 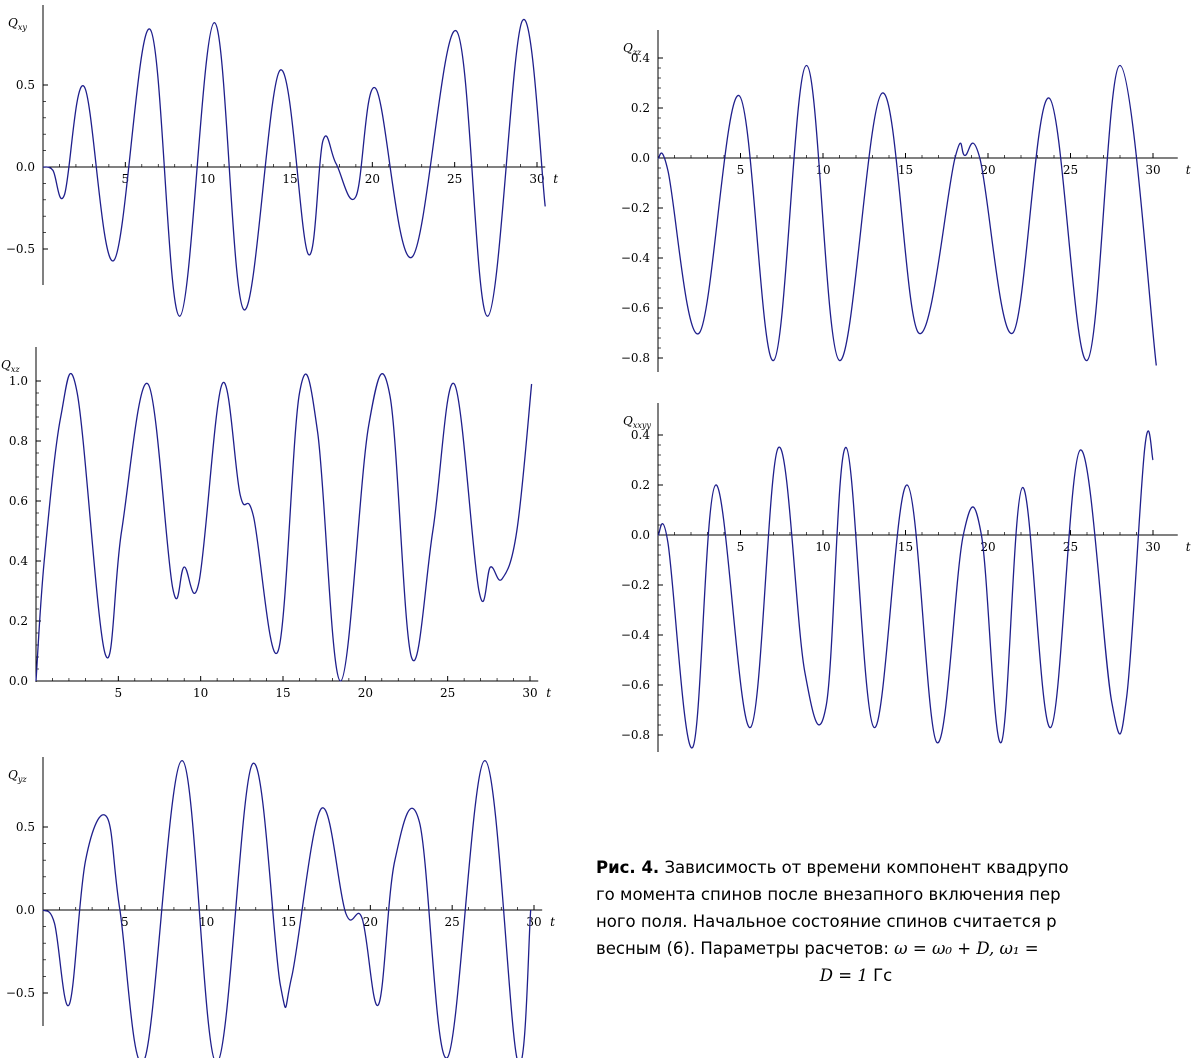 I want to click on y-tick-label: 1.0, so click(x=18, y=381).